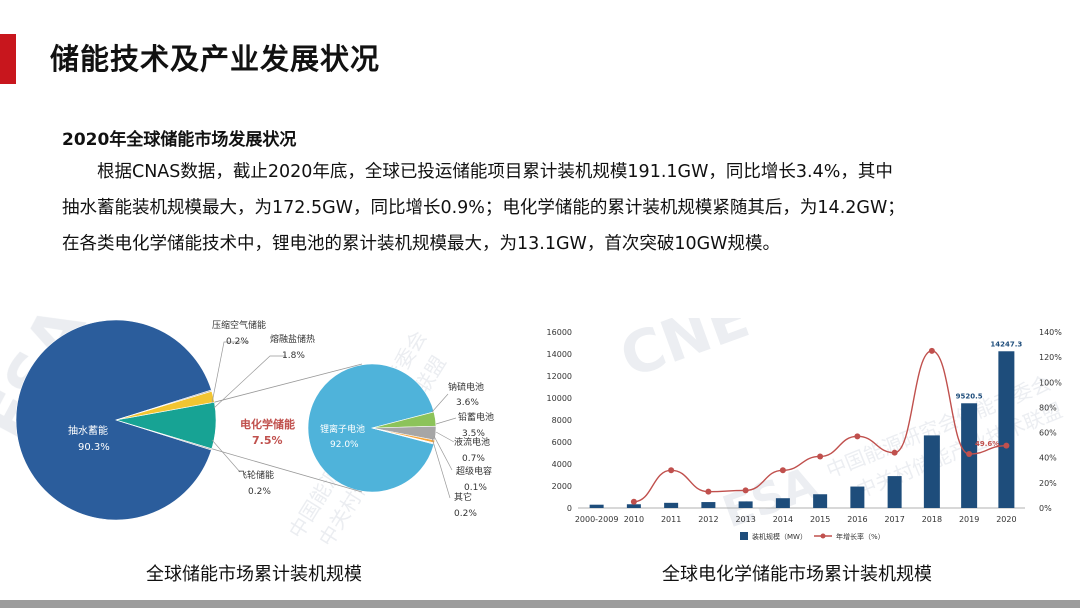  I want to click on x-tick-3: 2012, so click(708, 519).